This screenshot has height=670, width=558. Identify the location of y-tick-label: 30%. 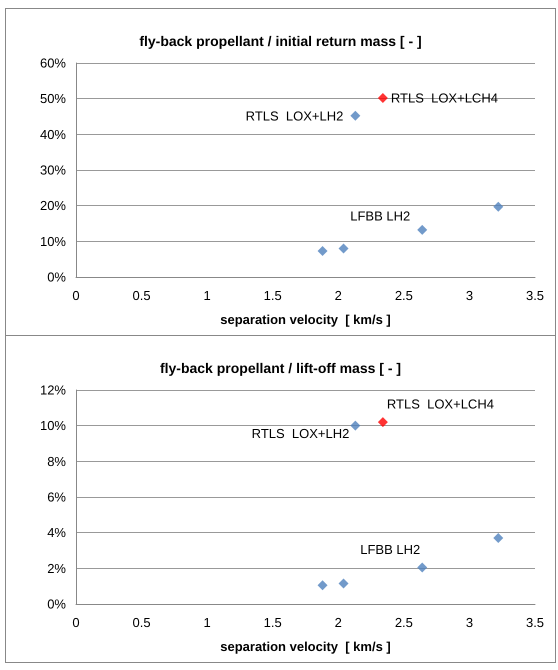
(53, 170).